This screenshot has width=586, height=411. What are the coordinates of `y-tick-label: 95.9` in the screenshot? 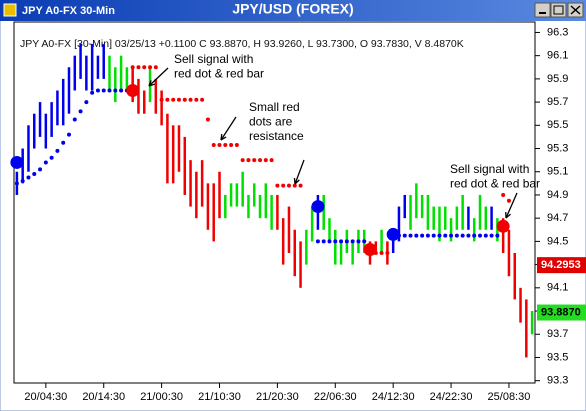 It's located at (557, 79).